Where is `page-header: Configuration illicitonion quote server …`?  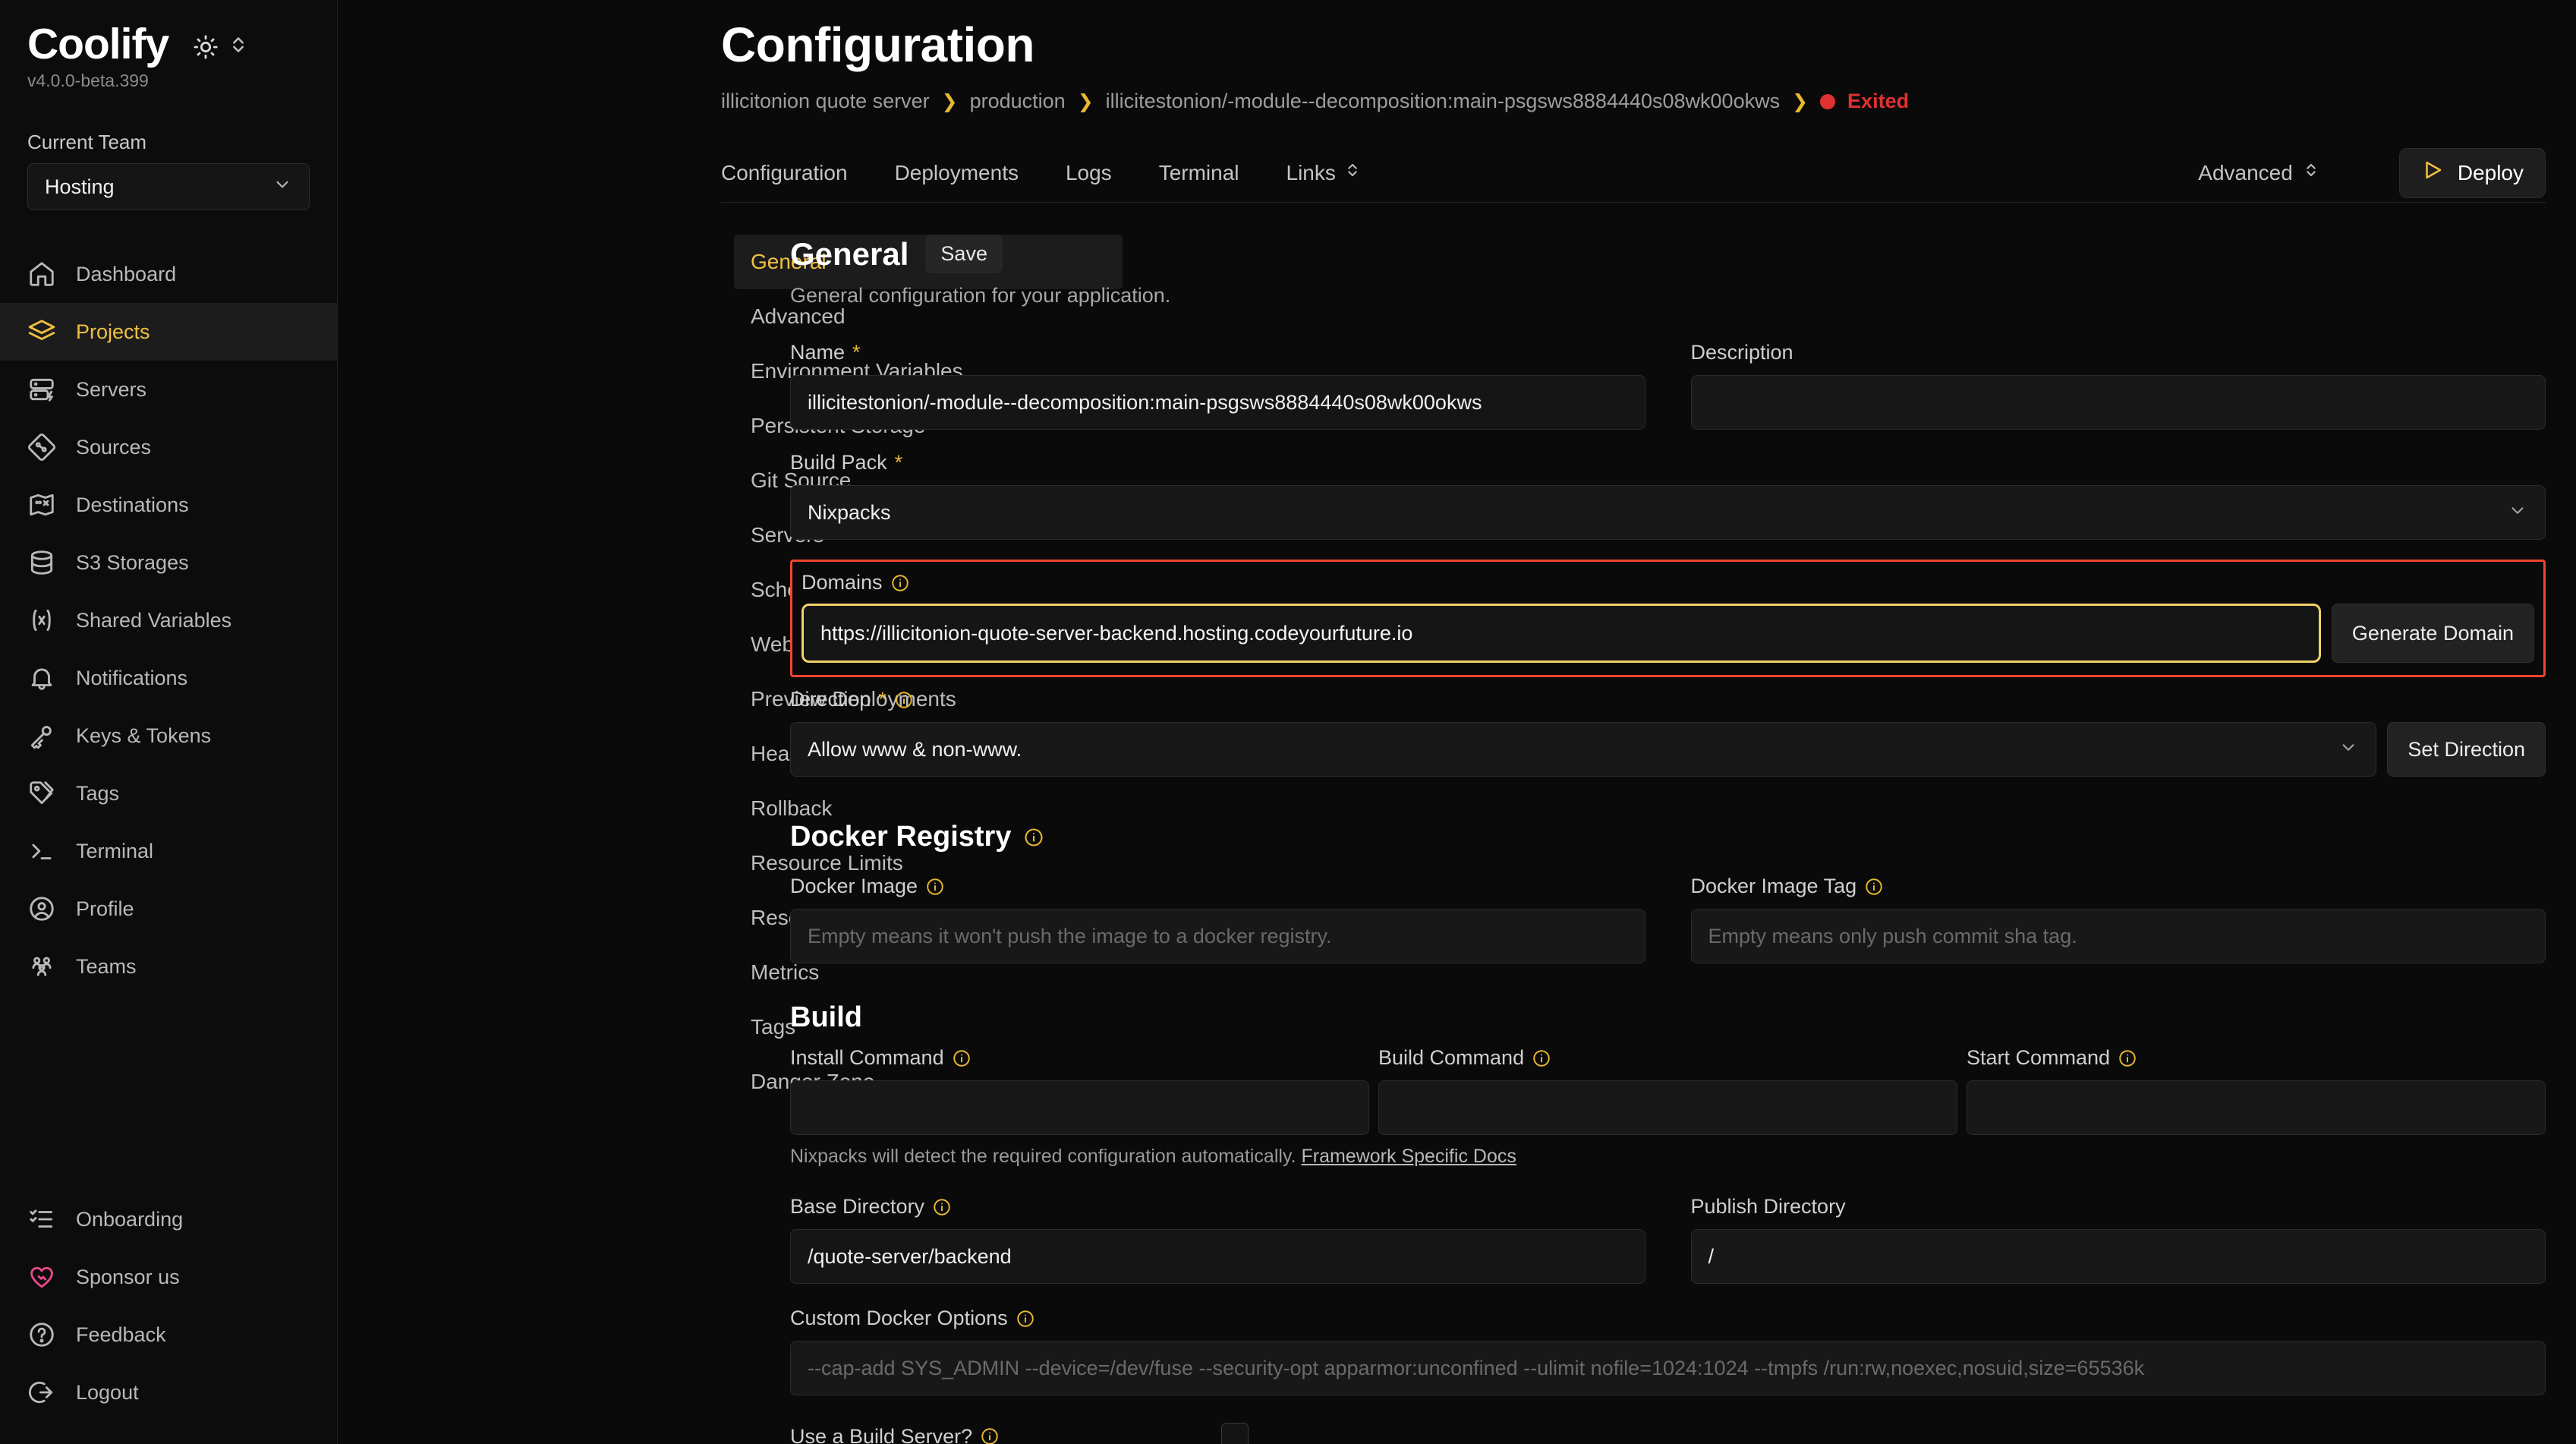 page-header: Configuration illicitonion quote server … is located at coordinates (1457, 56).